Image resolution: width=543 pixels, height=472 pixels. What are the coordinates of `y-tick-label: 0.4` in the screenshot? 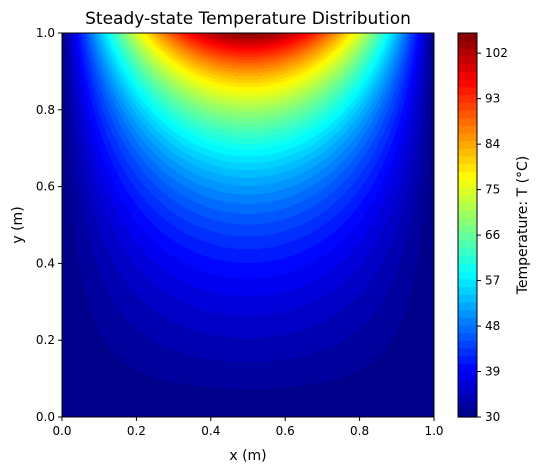 It's located at (45, 263).